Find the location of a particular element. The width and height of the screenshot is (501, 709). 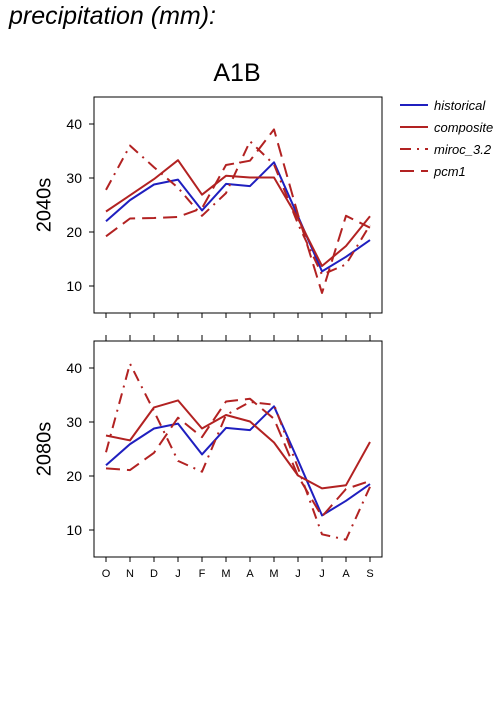

x-tick-label: F is located at coordinates (202, 574).